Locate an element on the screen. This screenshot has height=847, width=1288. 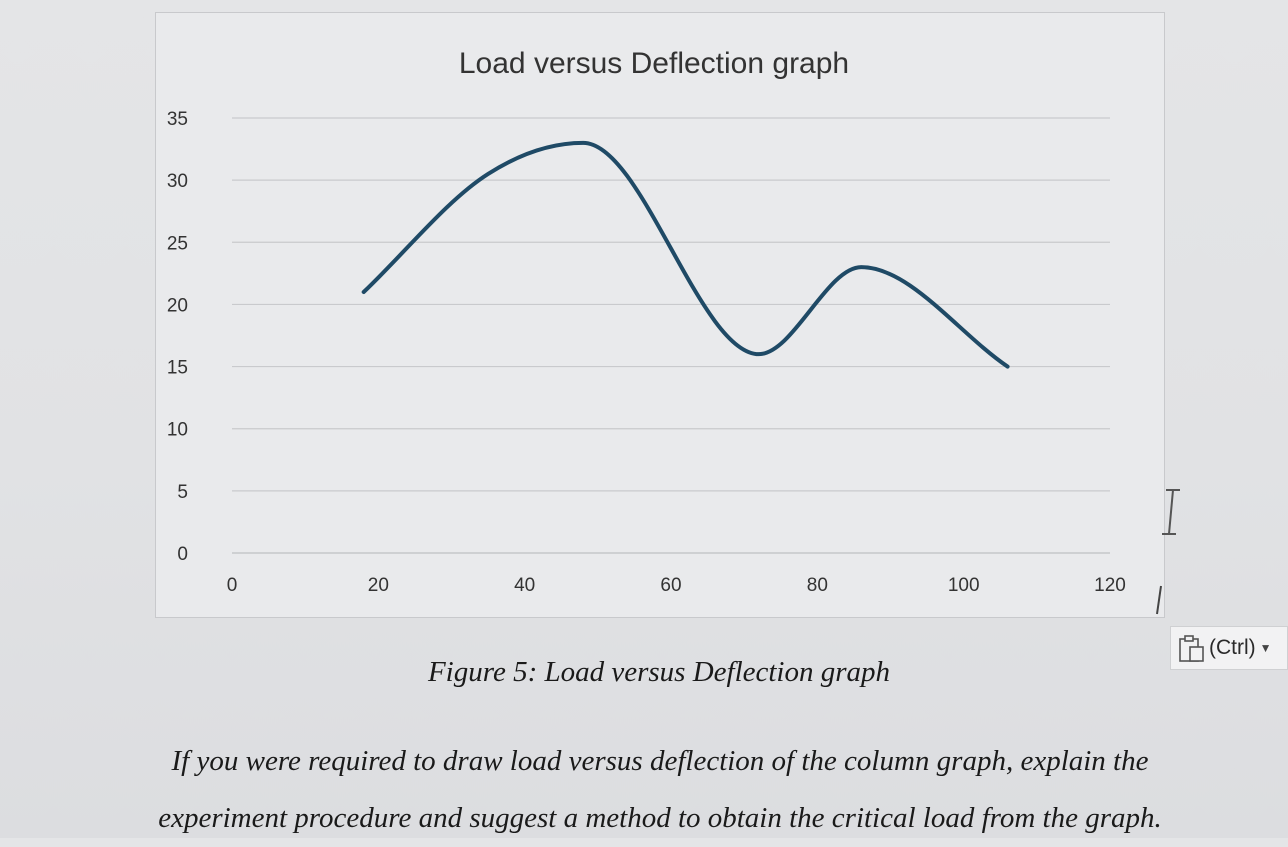
y-tick-label: 30 is located at coordinates (177, 181).